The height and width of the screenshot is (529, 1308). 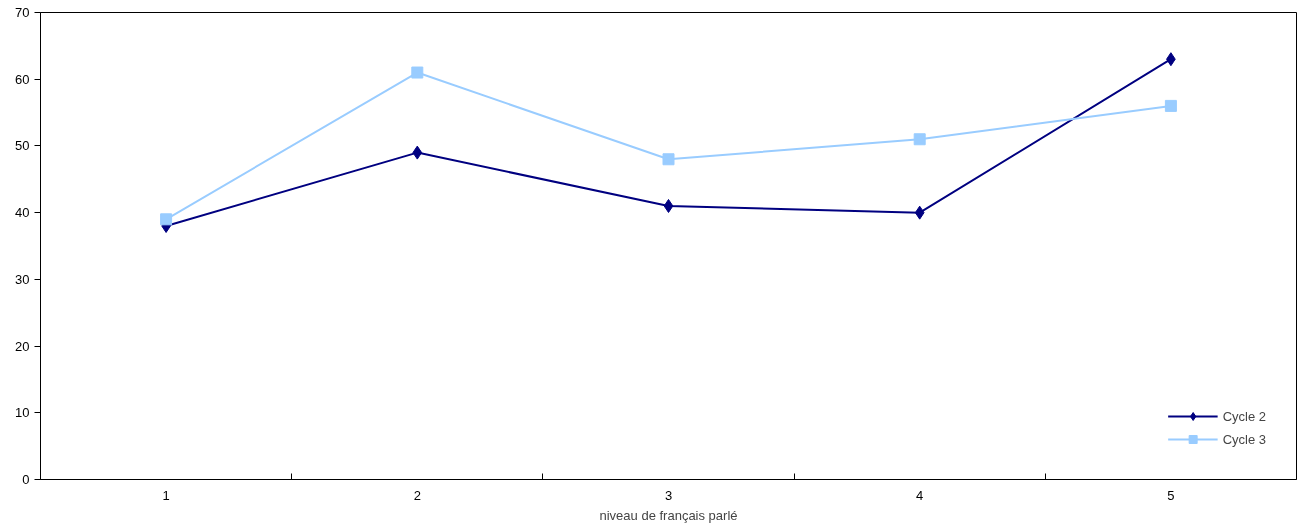 What do you see at coordinates (668, 515) in the screenshot?
I see `x-axis-title: niveau de français parlé` at bounding box center [668, 515].